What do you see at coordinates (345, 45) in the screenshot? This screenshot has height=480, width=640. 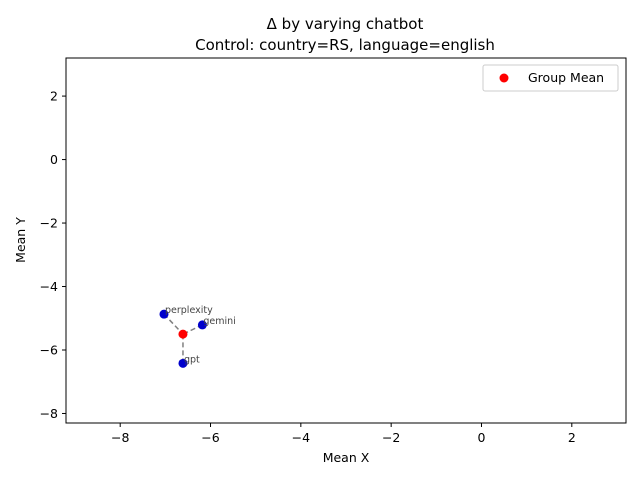 I see `chart-subtitle: Control: country=RS, language=english` at bounding box center [345, 45].